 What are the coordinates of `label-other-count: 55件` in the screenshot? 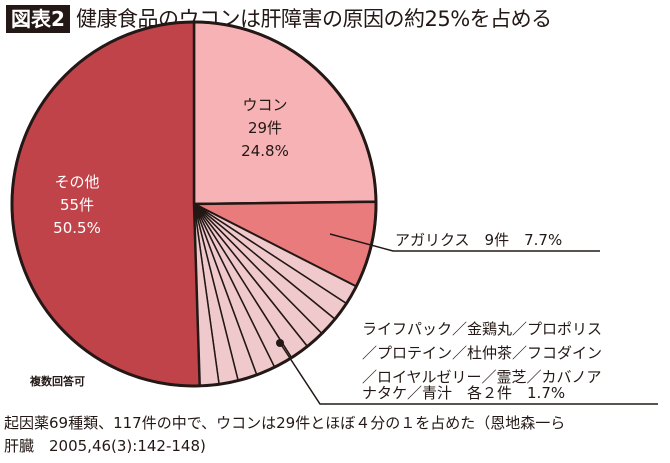 It's located at (77, 205).